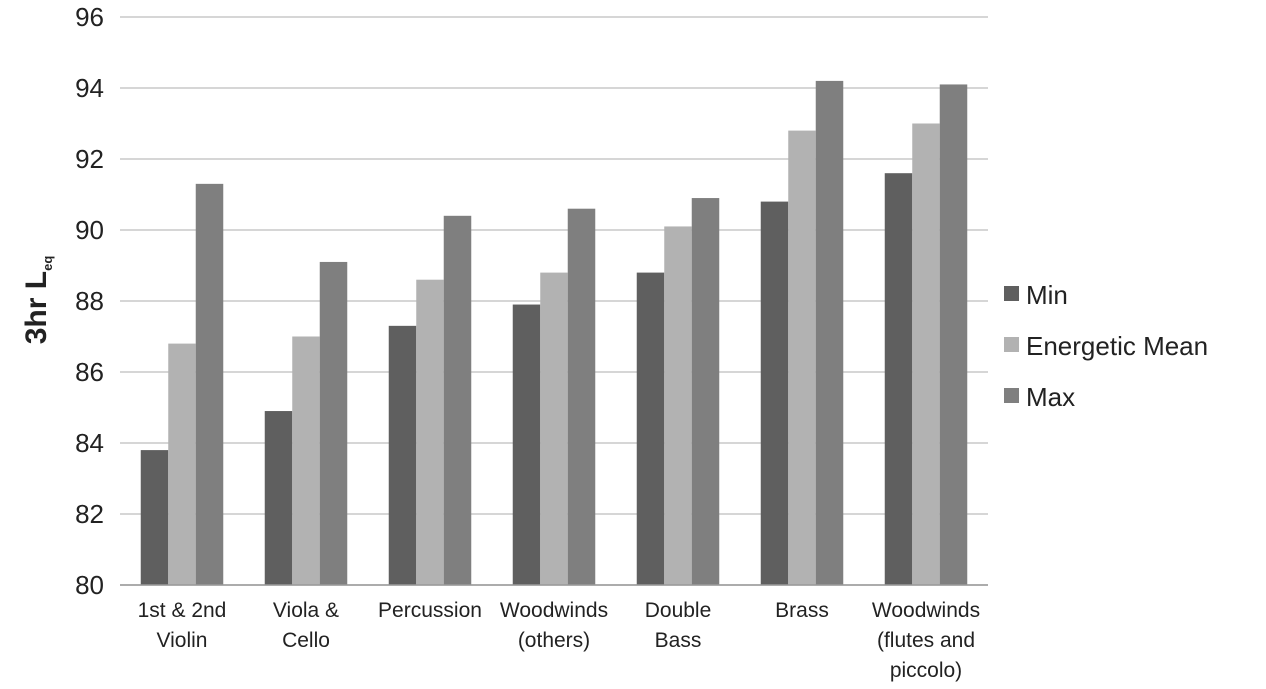  Describe the element at coordinates (1117, 346) in the screenshot. I see `legend-label: Energetic Mean` at that location.